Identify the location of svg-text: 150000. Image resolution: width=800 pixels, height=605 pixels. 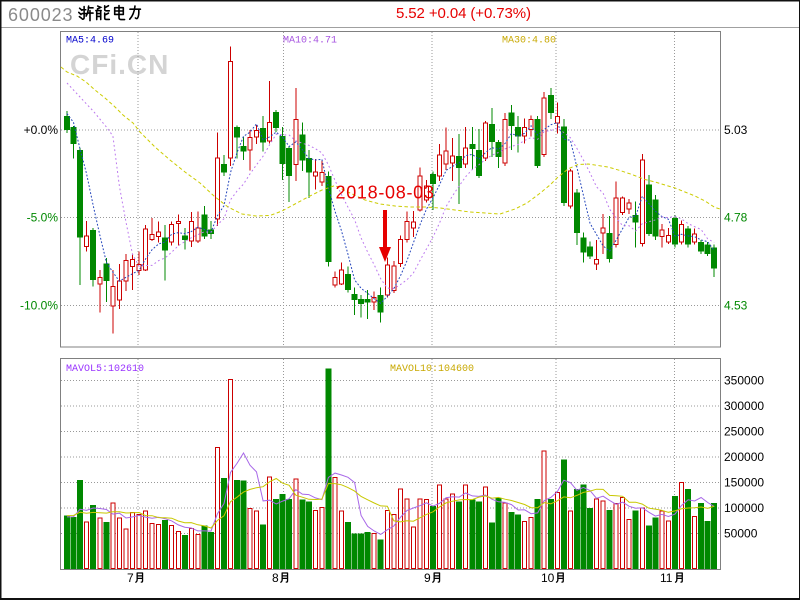
(744, 483).